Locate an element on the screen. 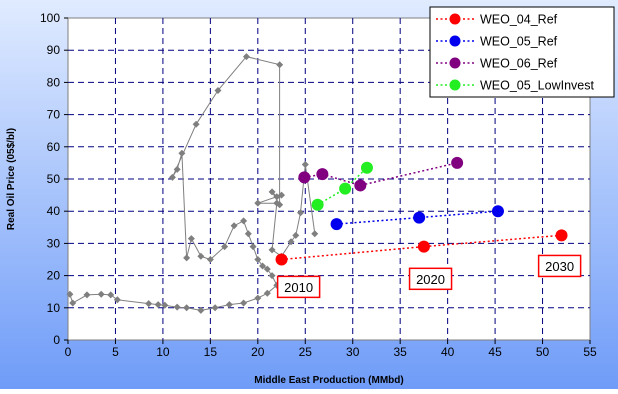 The width and height of the screenshot is (618, 394). year-annotations: 2010 2020 2030 is located at coordinates (429, 276).